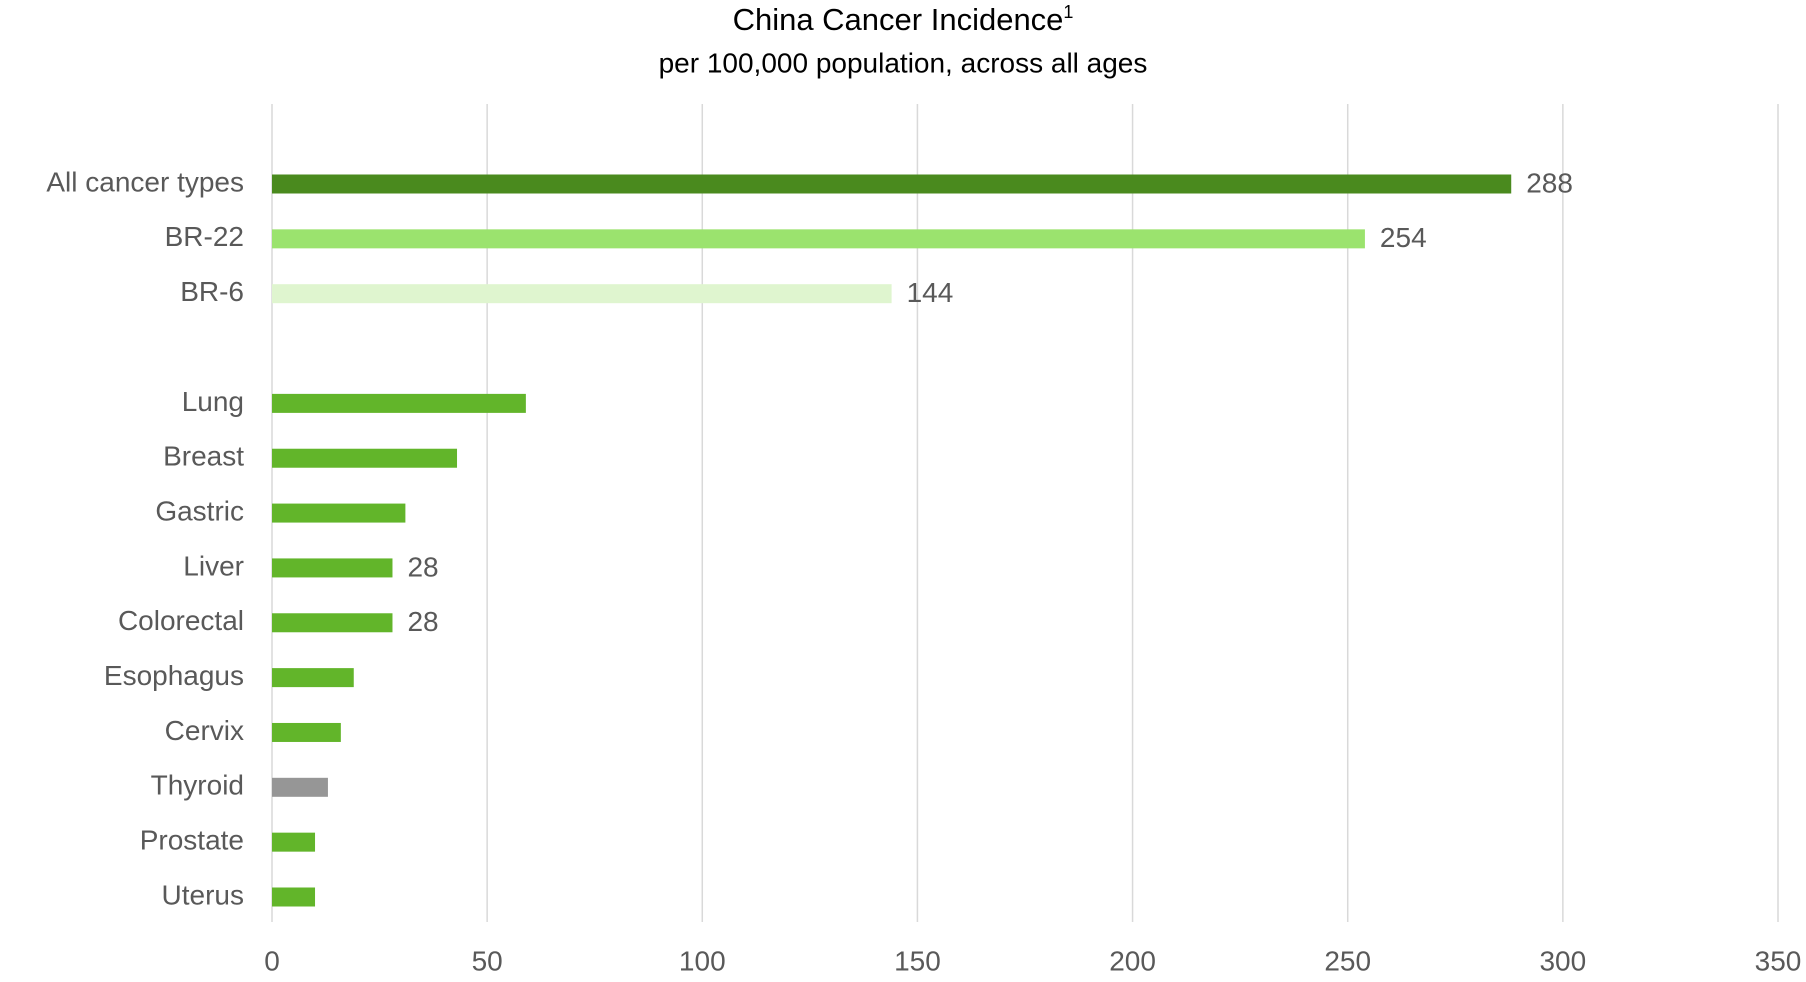 This screenshot has height=982, width=1806. I want to click on y-tick-label: Prostate, so click(192, 840).